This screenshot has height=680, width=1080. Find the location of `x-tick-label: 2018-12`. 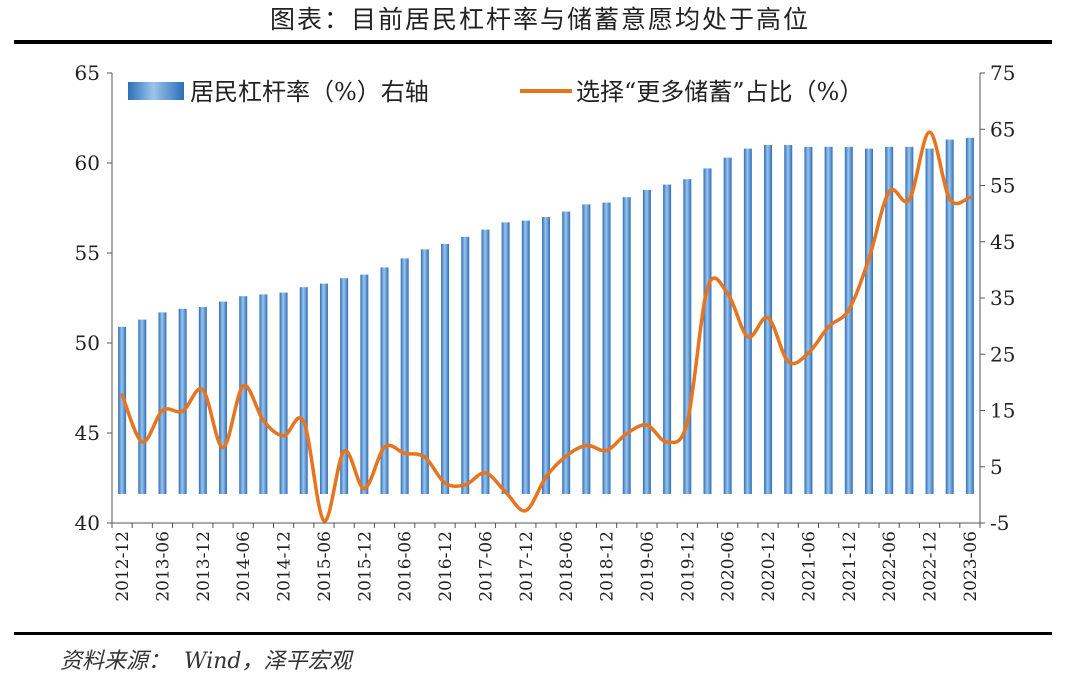

x-tick-label: 2018-12 is located at coordinates (608, 566).